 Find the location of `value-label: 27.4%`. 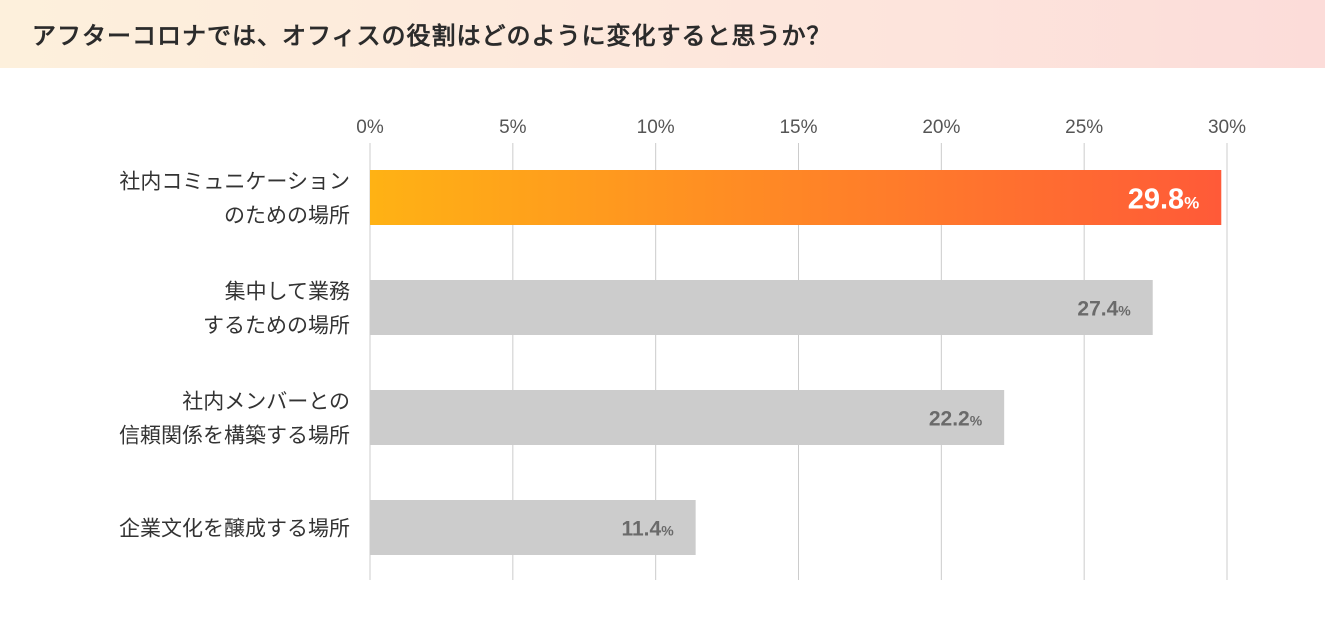

value-label: 27.4% is located at coordinates (1104, 309).